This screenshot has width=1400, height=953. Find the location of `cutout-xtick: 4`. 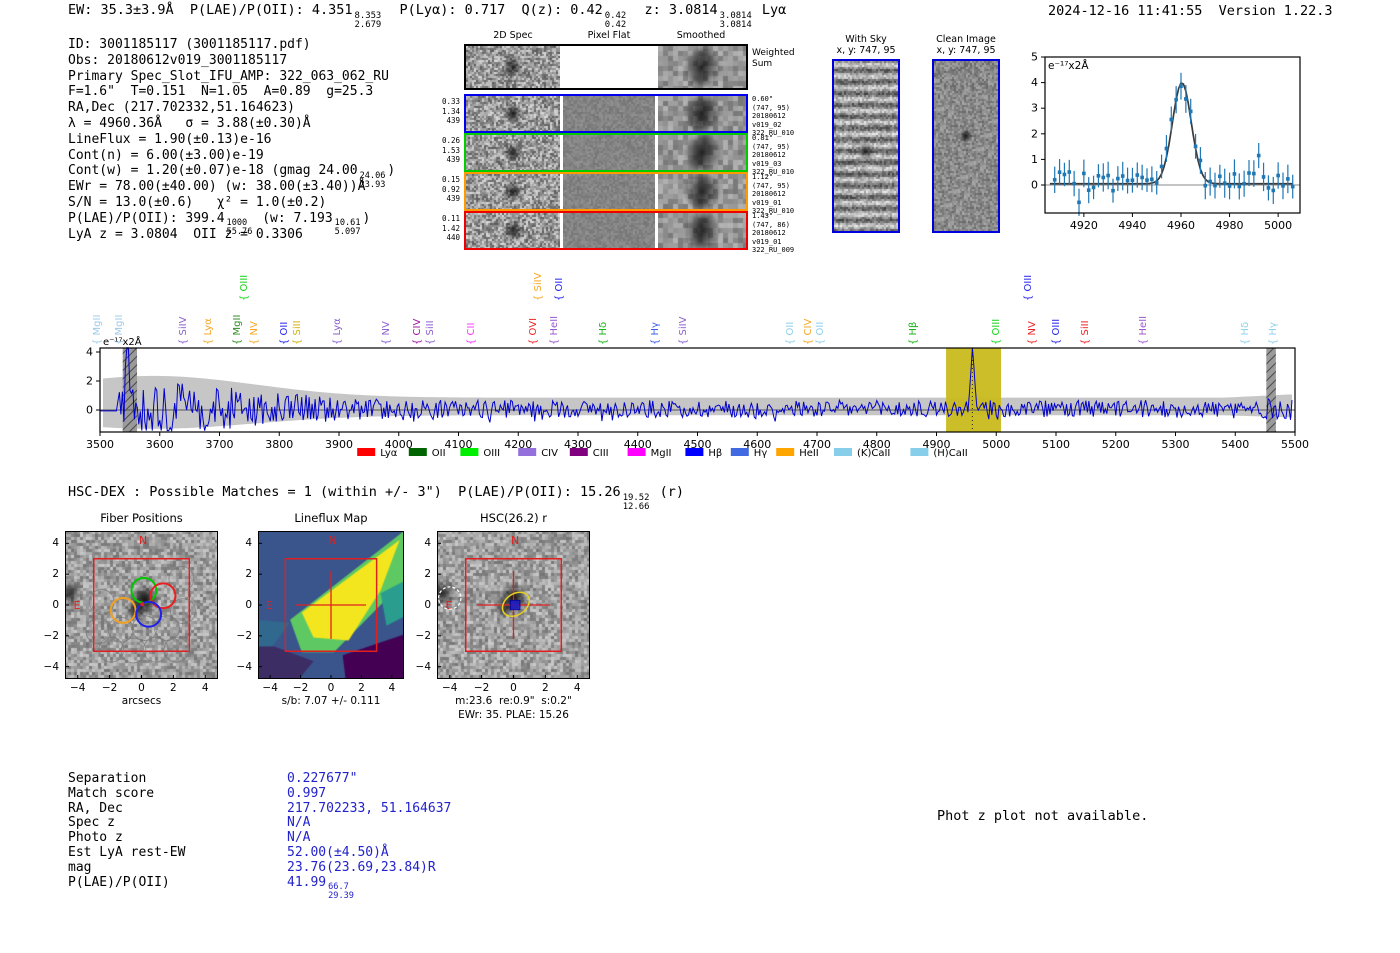

cutout-xtick: 4 is located at coordinates (205, 688).